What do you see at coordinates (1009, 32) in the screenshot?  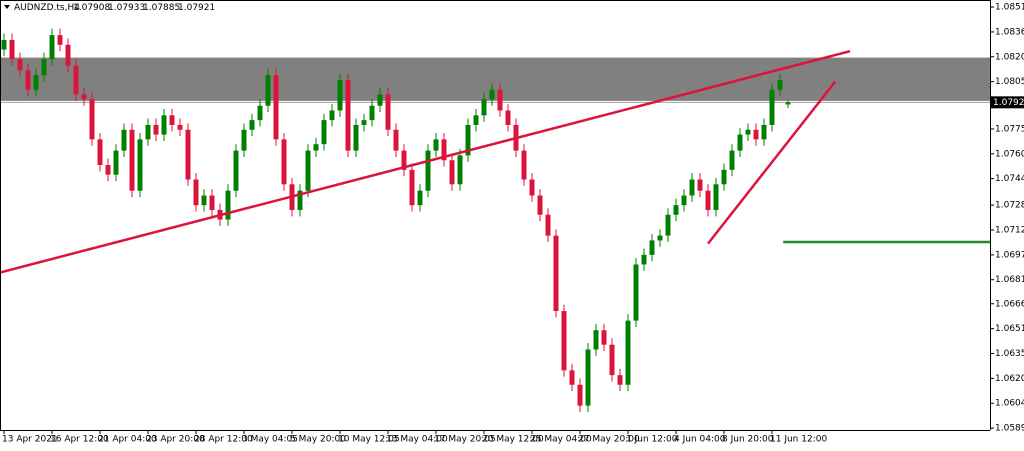 I see `y-tick-label: 1.08360` at bounding box center [1009, 32].